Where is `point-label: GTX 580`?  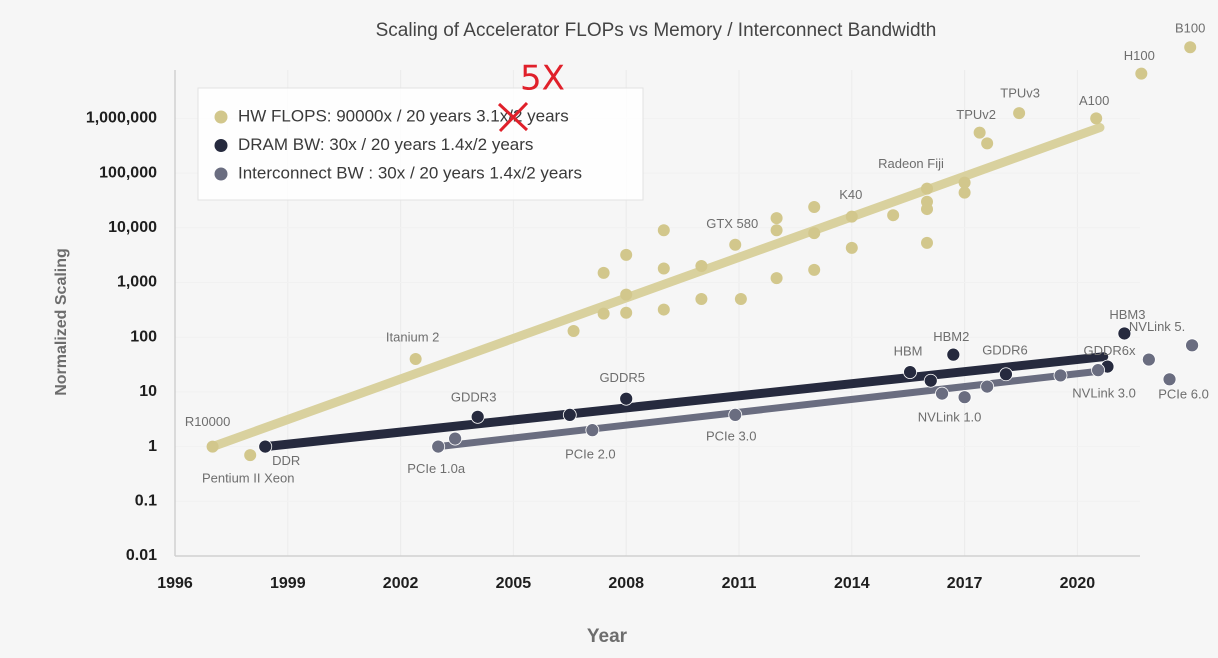 point-label: GTX 580 is located at coordinates (732, 223).